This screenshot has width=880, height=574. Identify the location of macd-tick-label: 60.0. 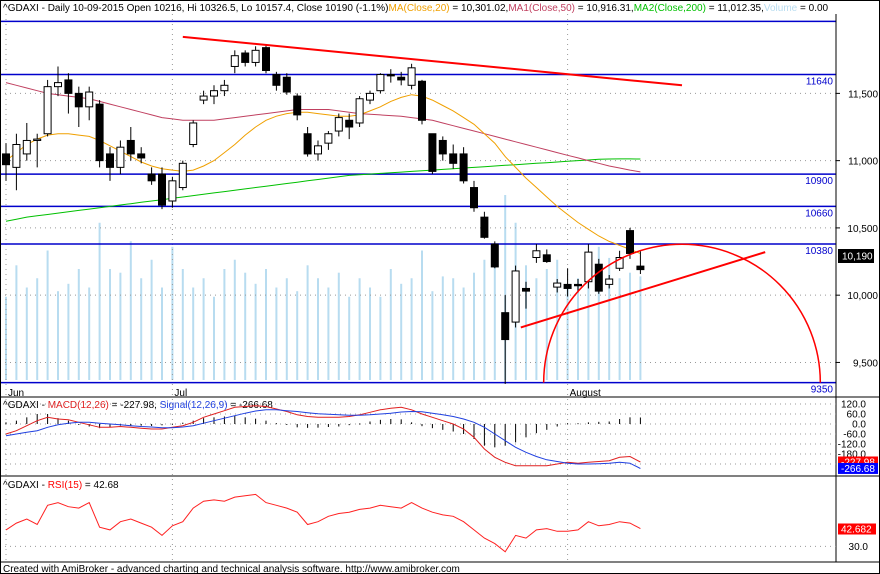
(857, 415).